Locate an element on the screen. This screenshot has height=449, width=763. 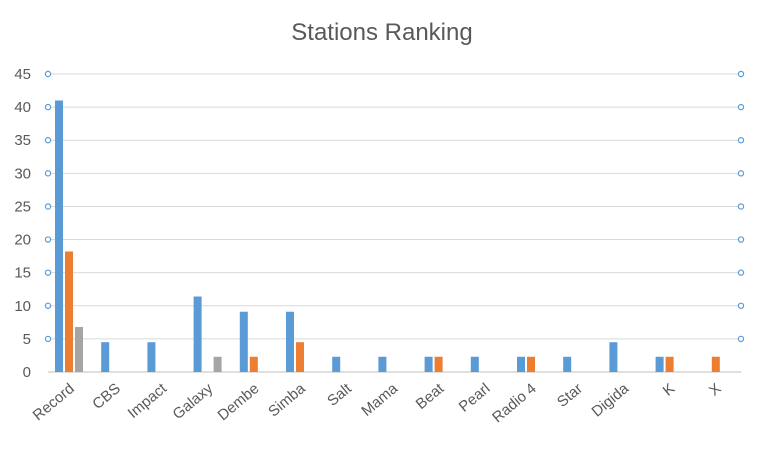
y-tick-label: 45 is located at coordinates (22, 74).